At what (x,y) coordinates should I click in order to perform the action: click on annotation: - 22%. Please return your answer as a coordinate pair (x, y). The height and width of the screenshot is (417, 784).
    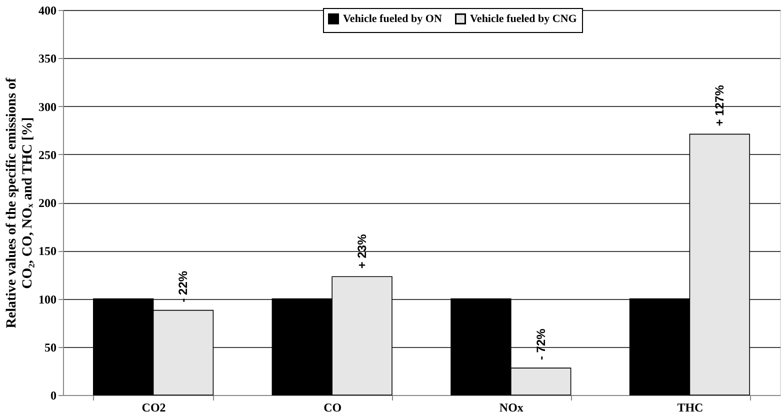
    Looking at the image, I should click on (183, 286).